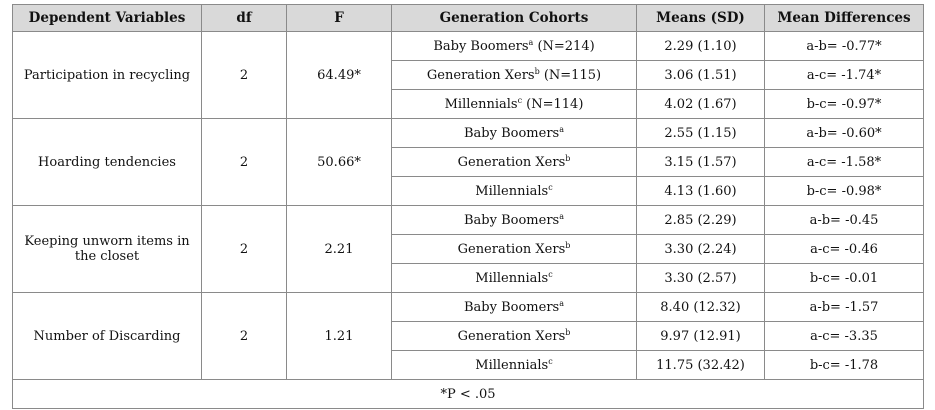 The height and width of the screenshot is (410, 935). I want to click on dependent-variable-cell: Number of Discarding, so click(107, 336).